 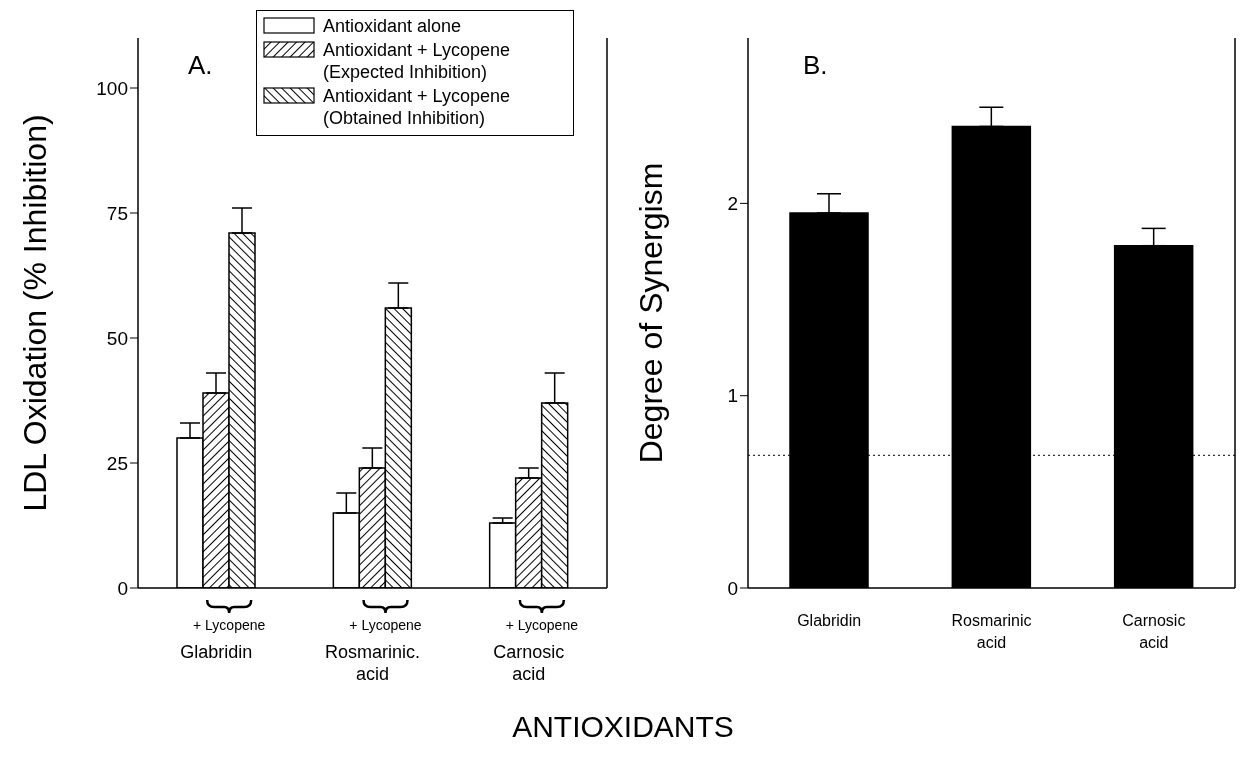 What do you see at coordinates (991, 631) in the screenshot?
I see `x-tick-label: Rosmarinic acid` at bounding box center [991, 631].